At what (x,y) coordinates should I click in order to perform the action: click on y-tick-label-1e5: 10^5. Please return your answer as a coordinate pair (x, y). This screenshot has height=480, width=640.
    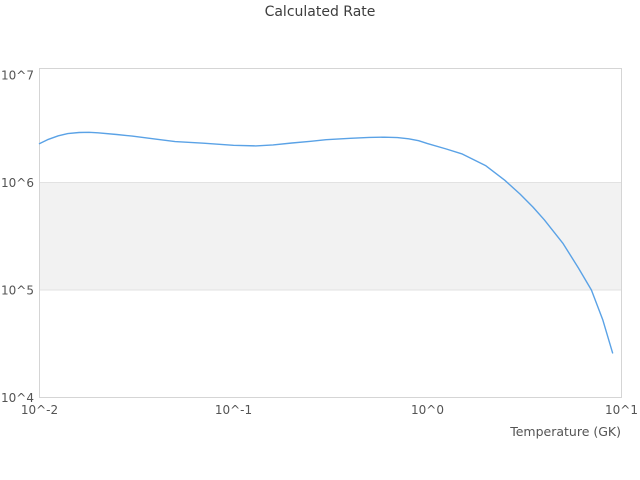
    Looking at the image, I should click on (17, 291).